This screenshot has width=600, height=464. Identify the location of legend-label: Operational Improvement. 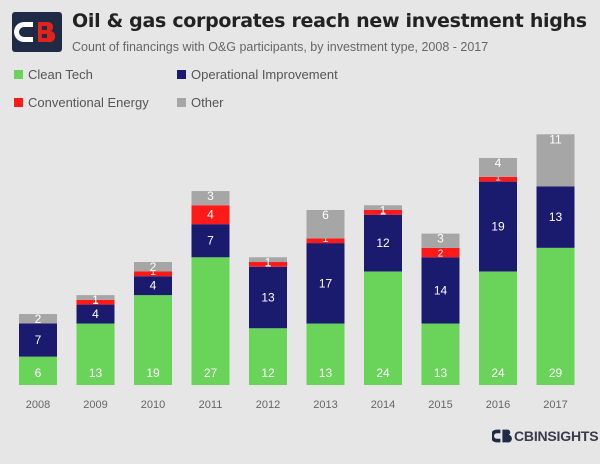
(264, 74).